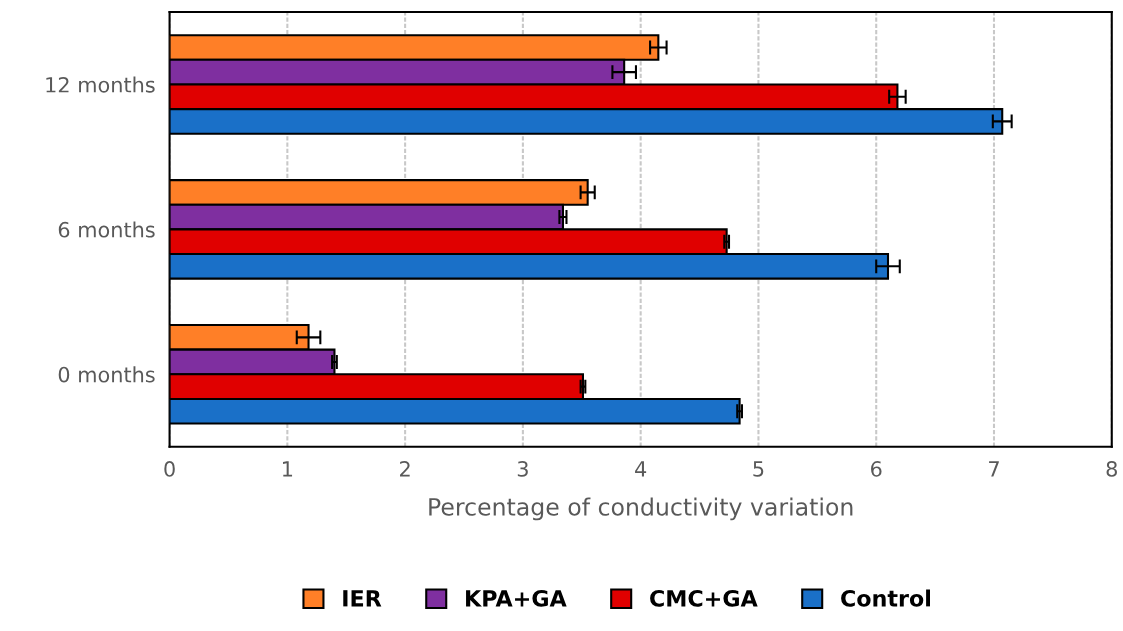  Describe the element at coordinates (876, 469) in the screenshot. I see `x-tick-label: 6` at that location.